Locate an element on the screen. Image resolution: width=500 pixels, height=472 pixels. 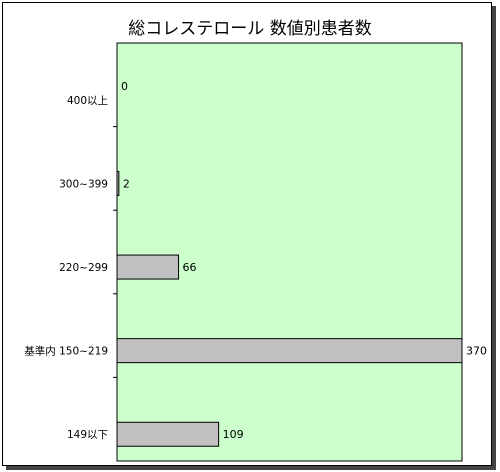
value-label: 109 is located at coordinates (233, 434).